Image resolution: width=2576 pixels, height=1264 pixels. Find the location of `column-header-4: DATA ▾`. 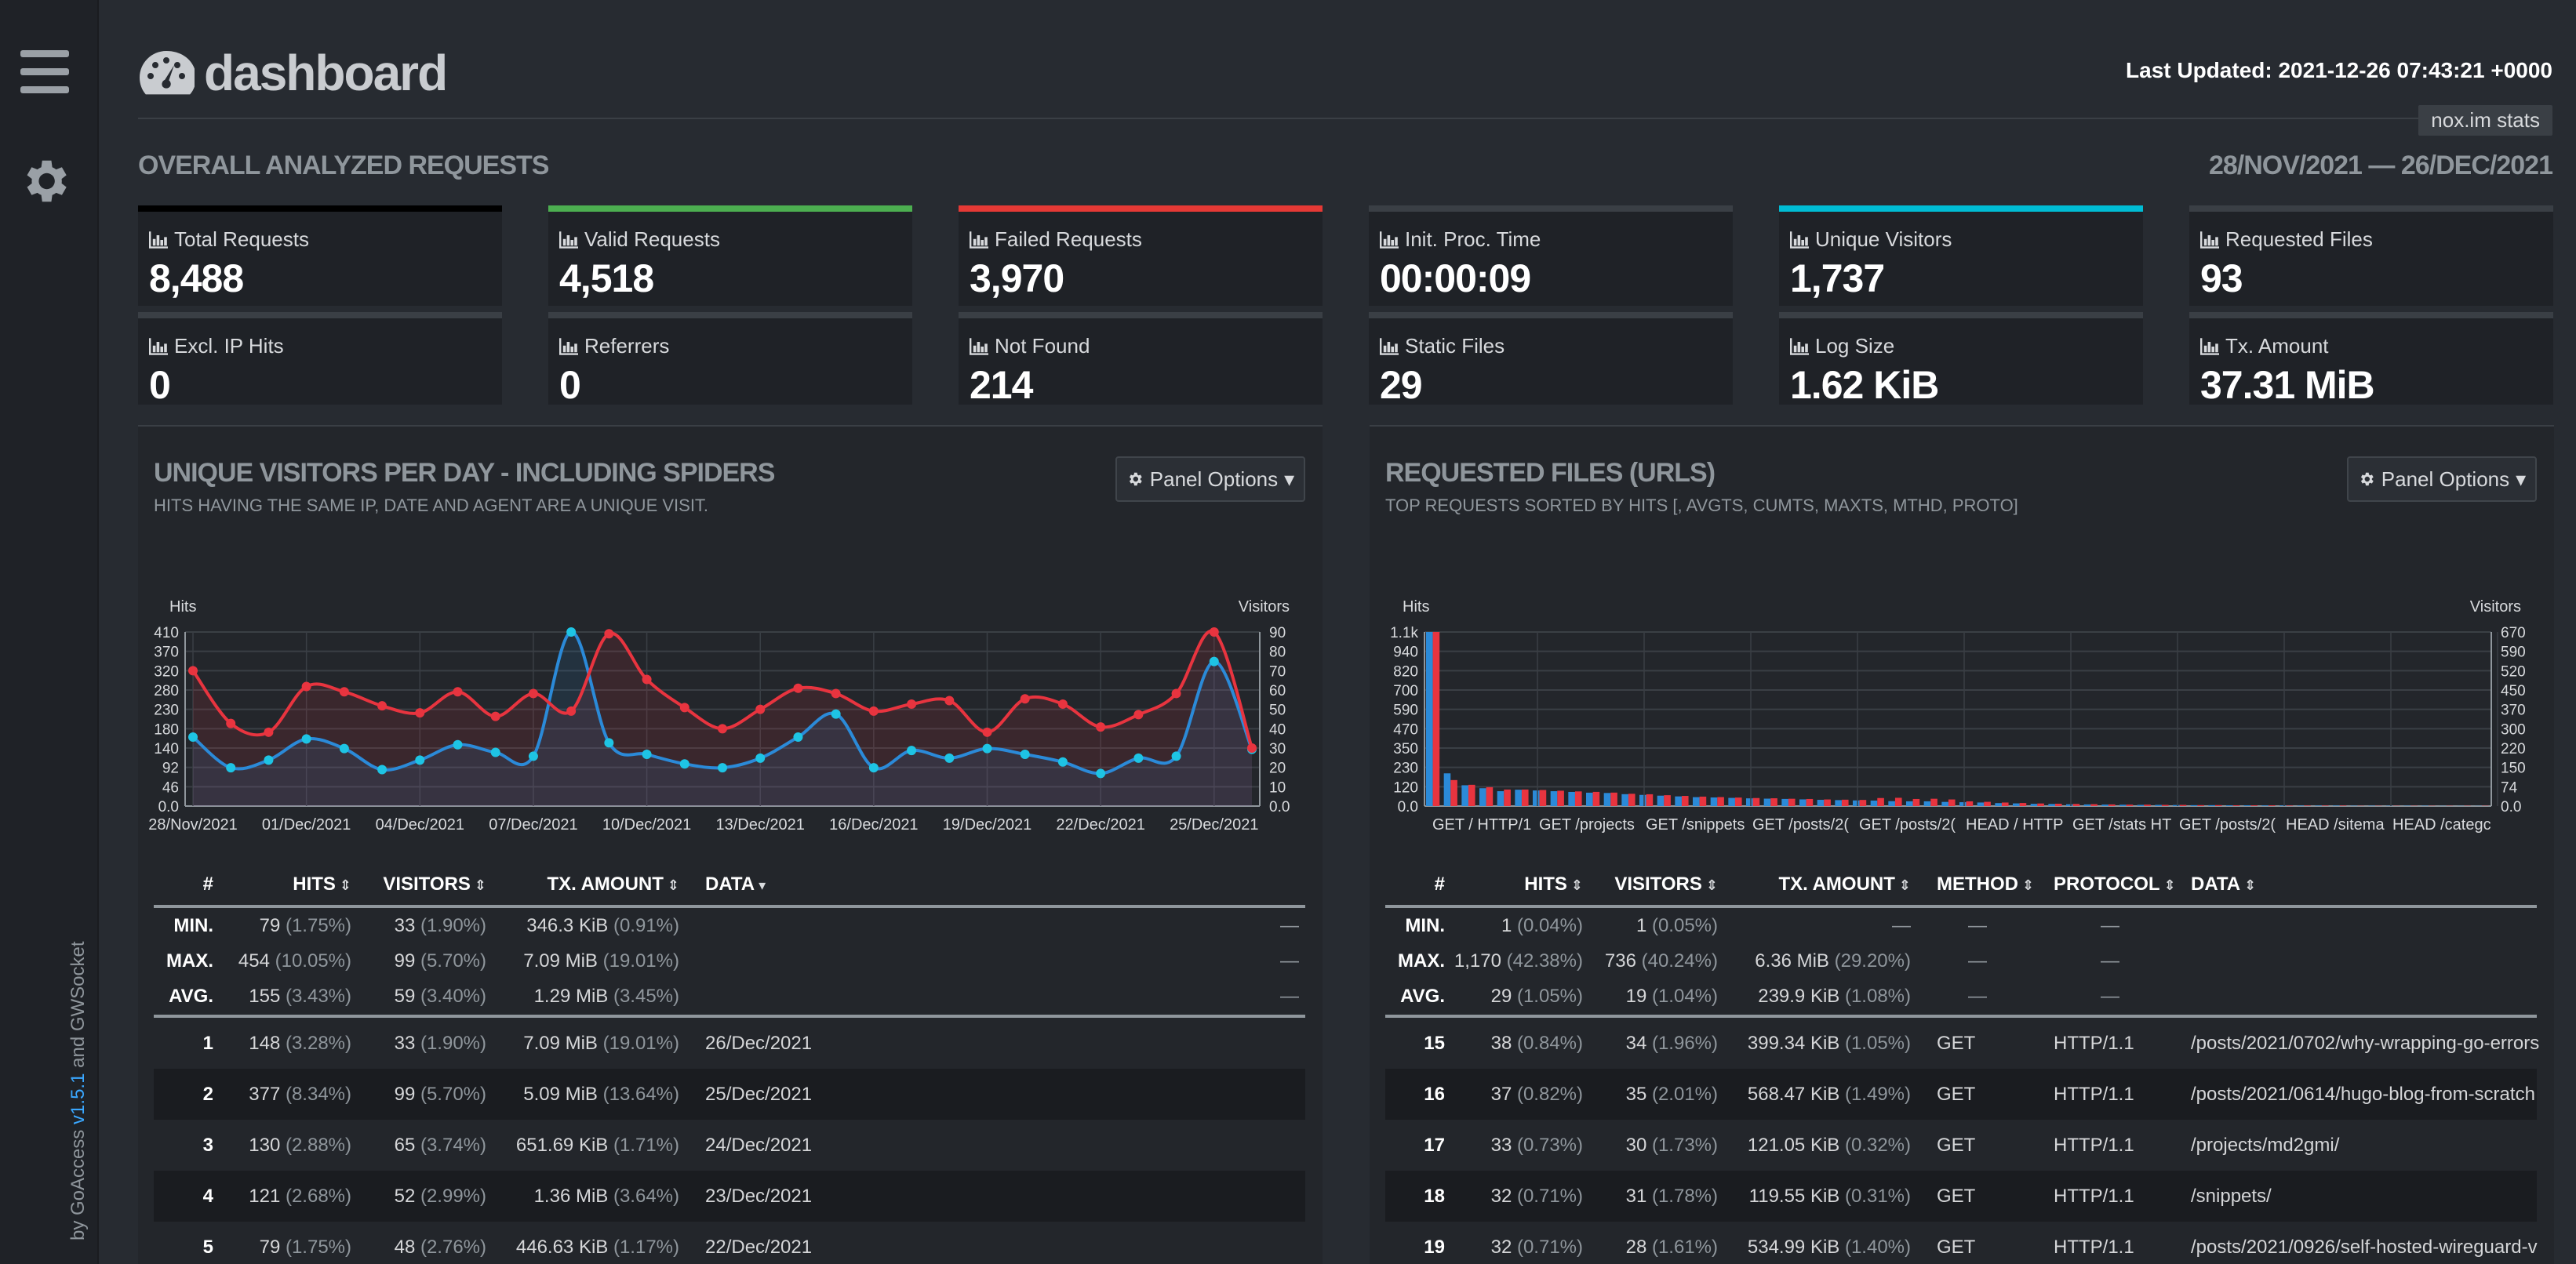

column-header-4: DATA ▾ is located at coordinates (735, 884).